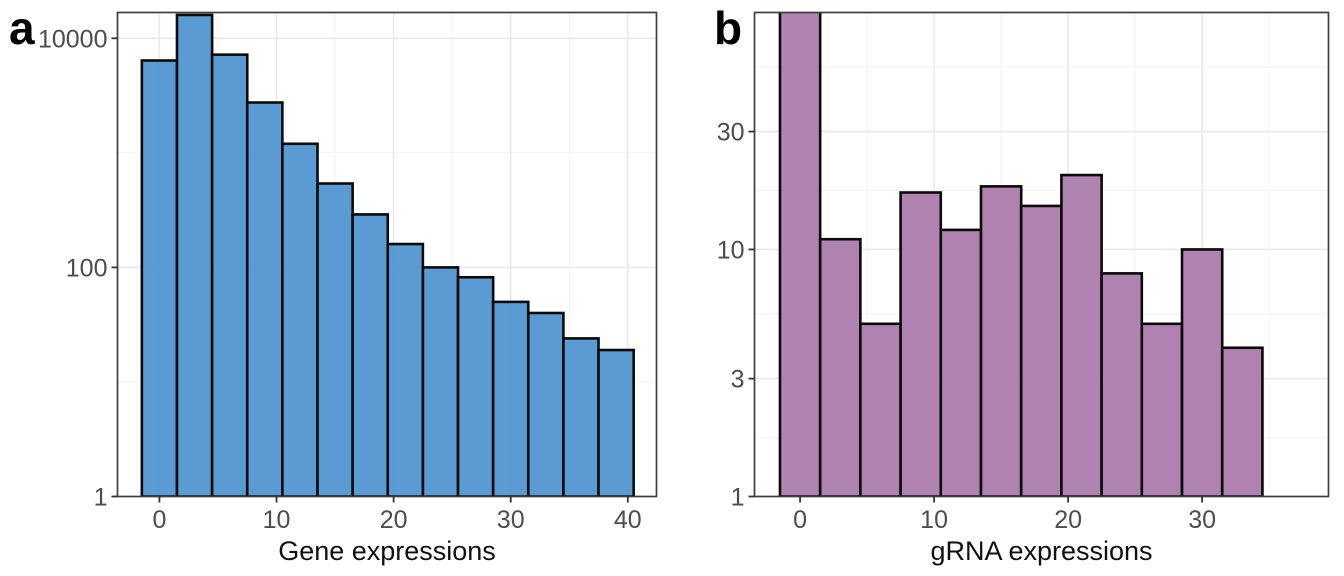 The image size is (1344, 576). I want to click on panel-label-b: b, so click(728, 28).